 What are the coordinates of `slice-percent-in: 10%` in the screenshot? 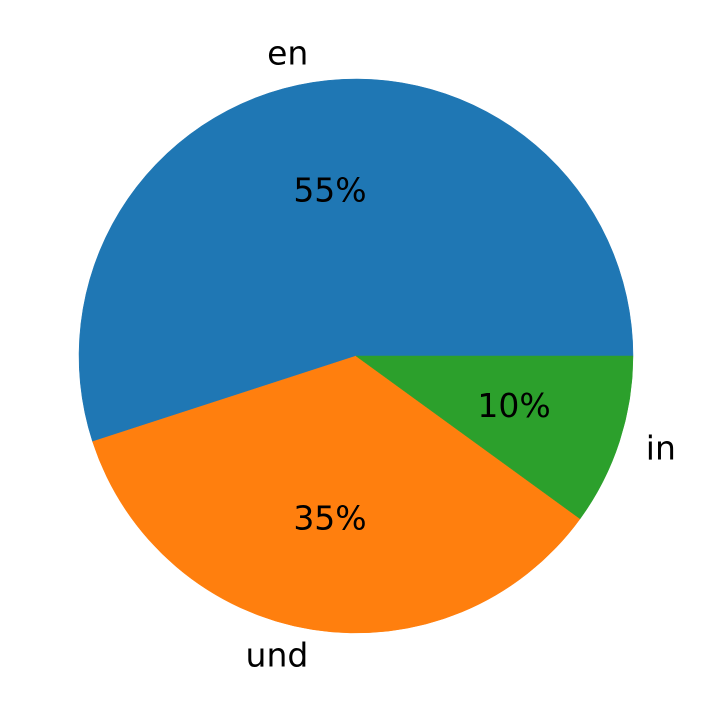 It's located at (513, 405).